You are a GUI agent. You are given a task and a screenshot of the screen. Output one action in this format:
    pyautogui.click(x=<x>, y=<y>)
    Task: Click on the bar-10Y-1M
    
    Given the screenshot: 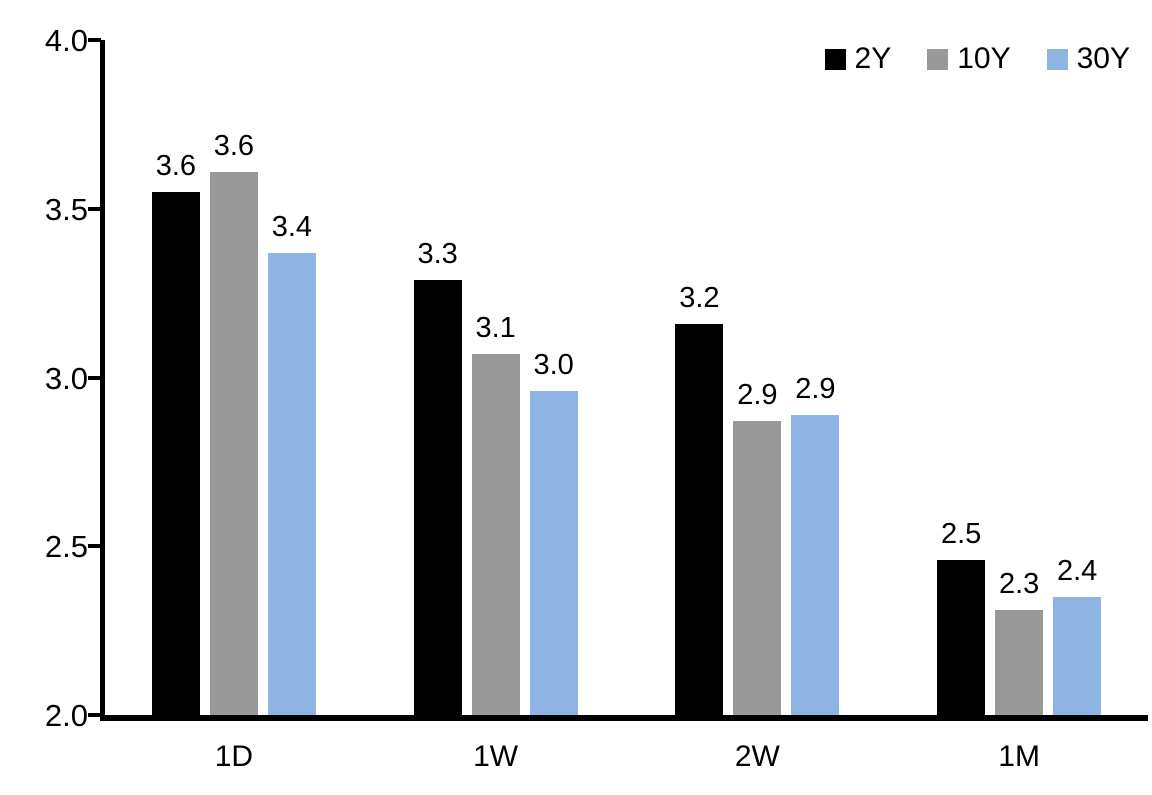 What is the action you would take?
    pyautogui.click(x=1019, y=662)
    